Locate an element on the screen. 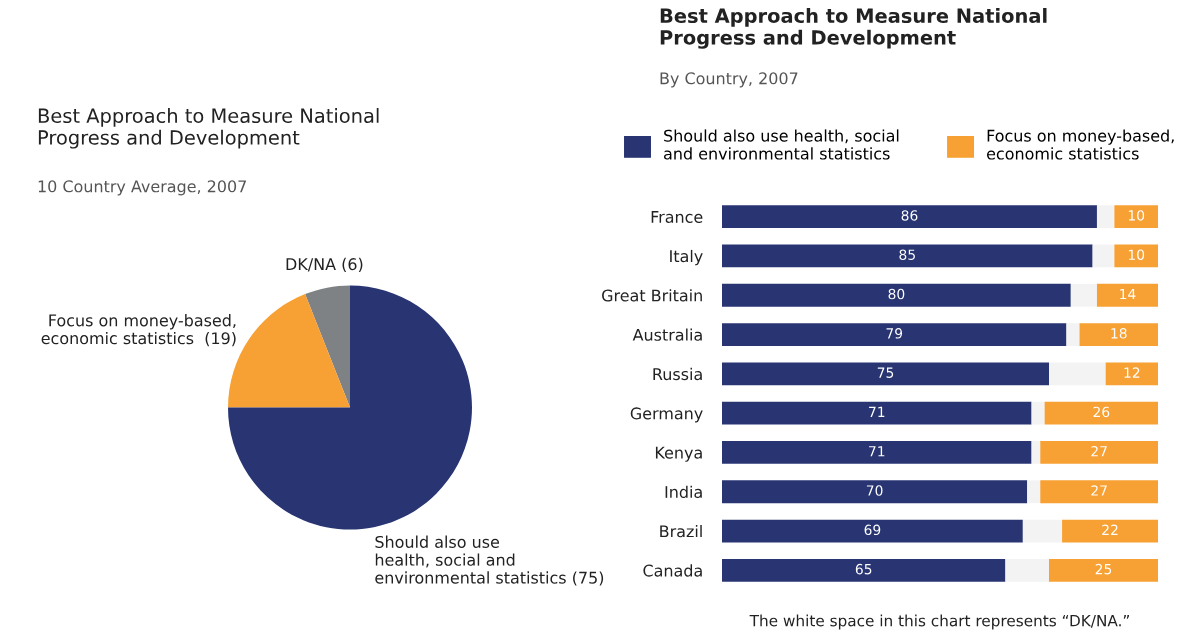  chart-subtitle: By Country, 2007 is located at coordinates (729, 80).